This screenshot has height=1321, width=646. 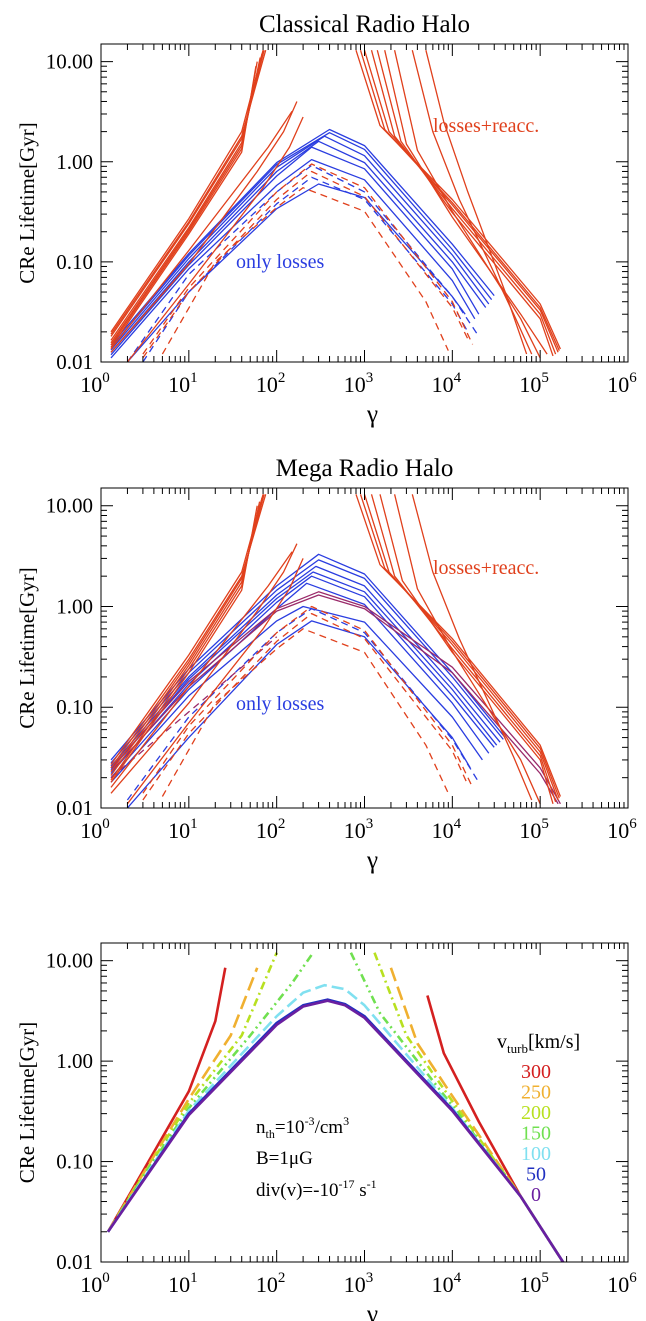 I want to click on panel-title: Mega Radio Halo, so click(x=365, y=468).